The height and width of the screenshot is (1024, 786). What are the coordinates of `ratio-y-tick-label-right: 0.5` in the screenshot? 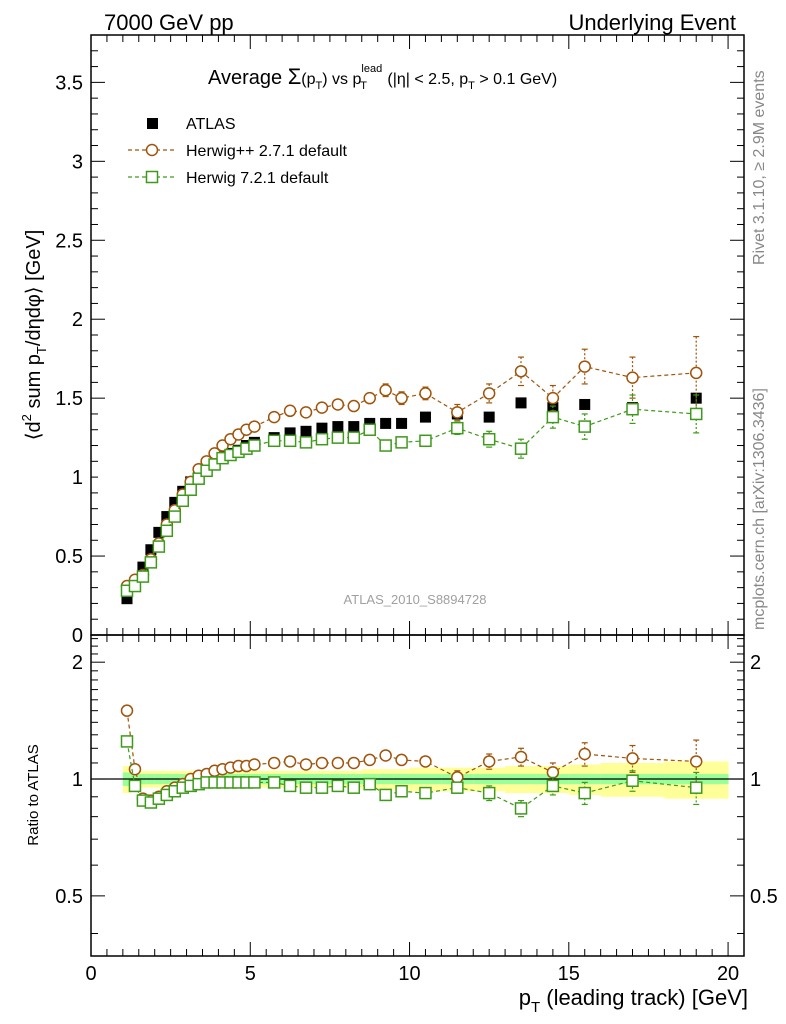 It's located at (764, 897).